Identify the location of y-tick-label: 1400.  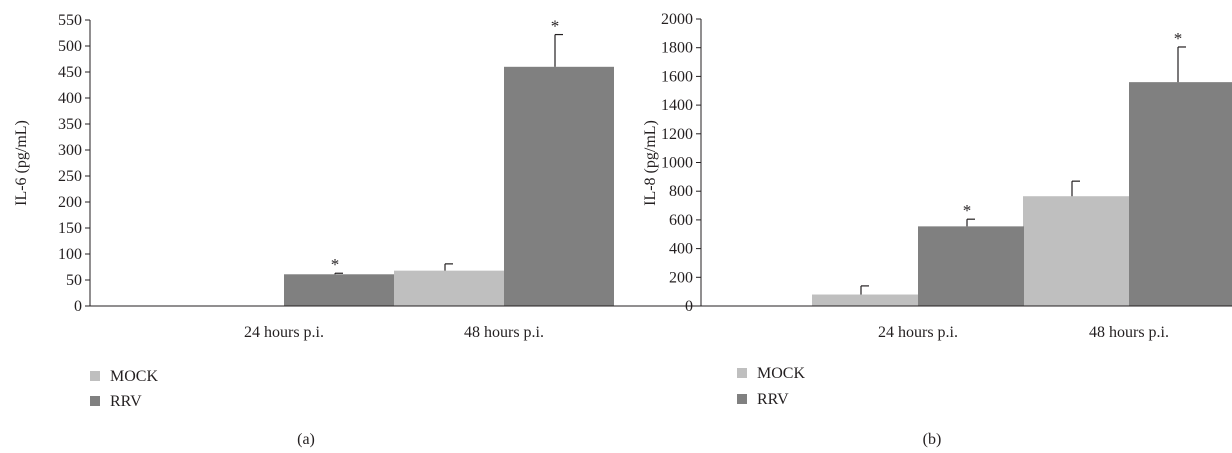
(677, 105).